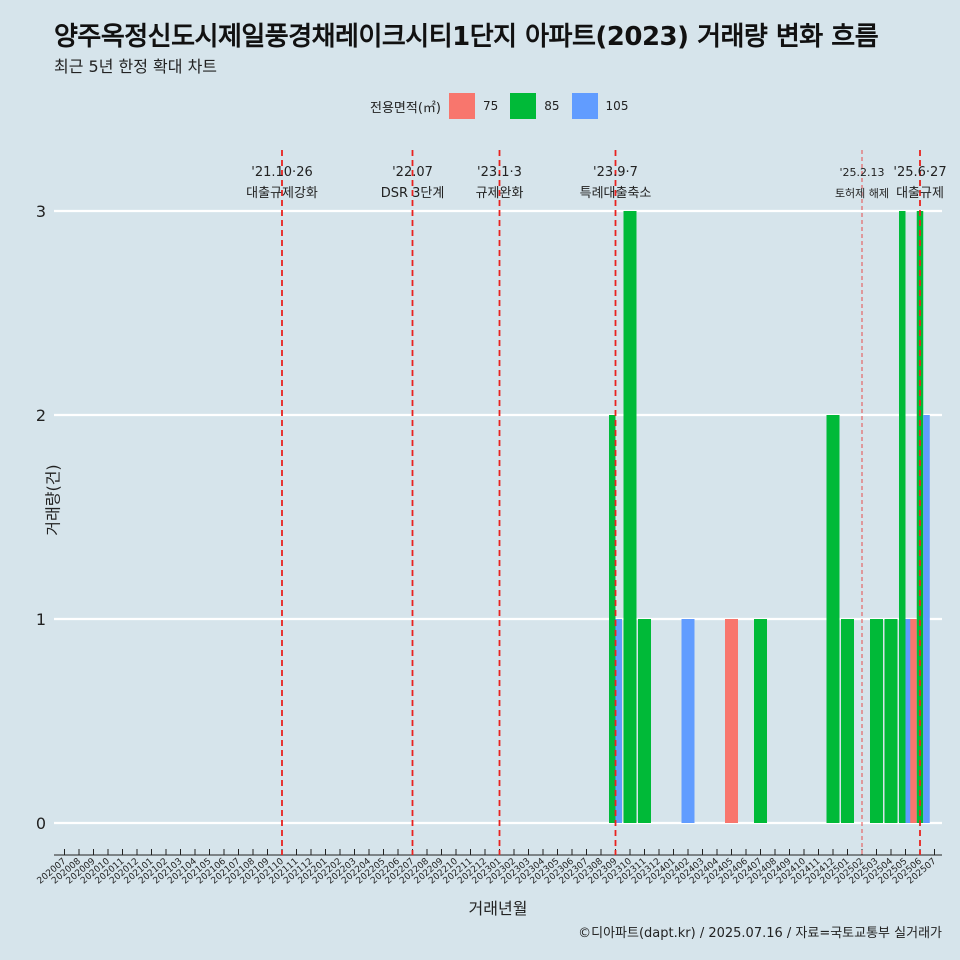 The image size is (960, 960). What do you see at coordinates (490, 106) in the screenshot?
I see `legend-label-75: 75` at bounding box center [490, 106].